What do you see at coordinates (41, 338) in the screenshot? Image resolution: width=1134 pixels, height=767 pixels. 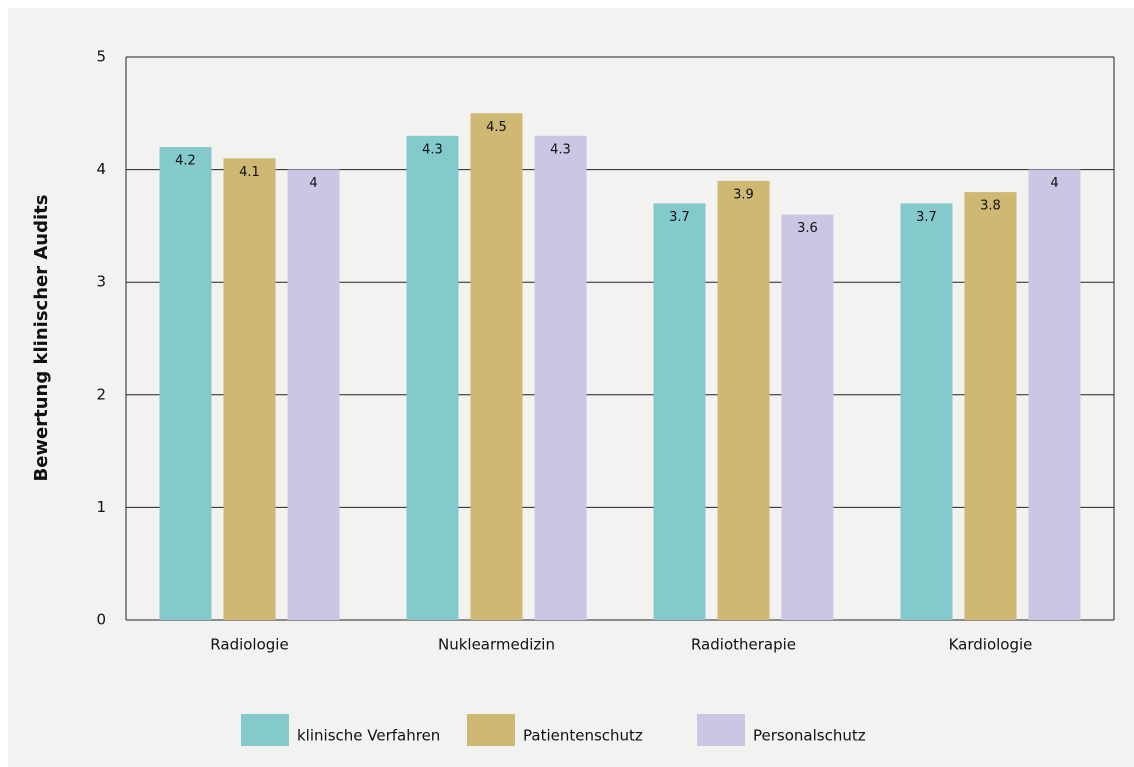 I see `y-axis-title: Bewertung klinischer Audits` at bounding box center [41, 338].